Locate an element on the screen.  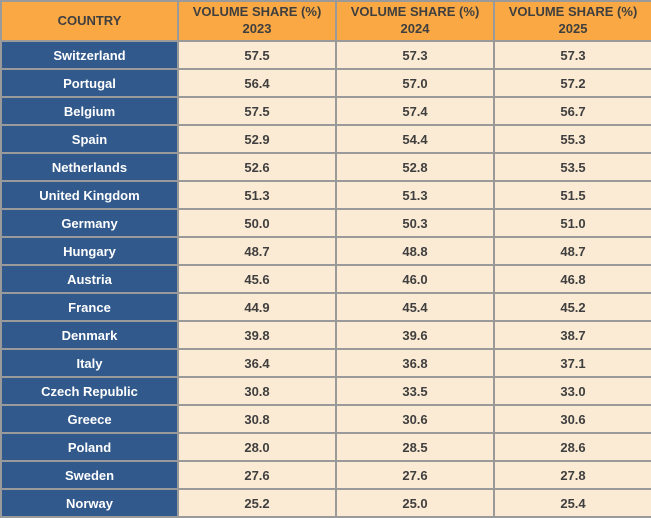
country-cell: Belgium is located at coordinates (89, 111).